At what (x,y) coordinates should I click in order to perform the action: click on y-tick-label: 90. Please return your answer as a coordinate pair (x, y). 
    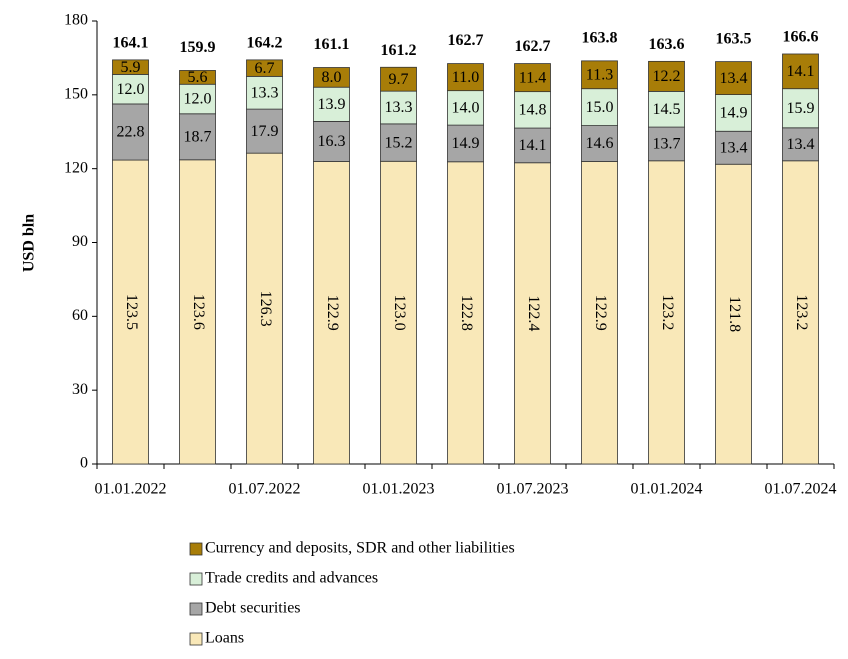
    Looking at the image, I should click on (80, 241).